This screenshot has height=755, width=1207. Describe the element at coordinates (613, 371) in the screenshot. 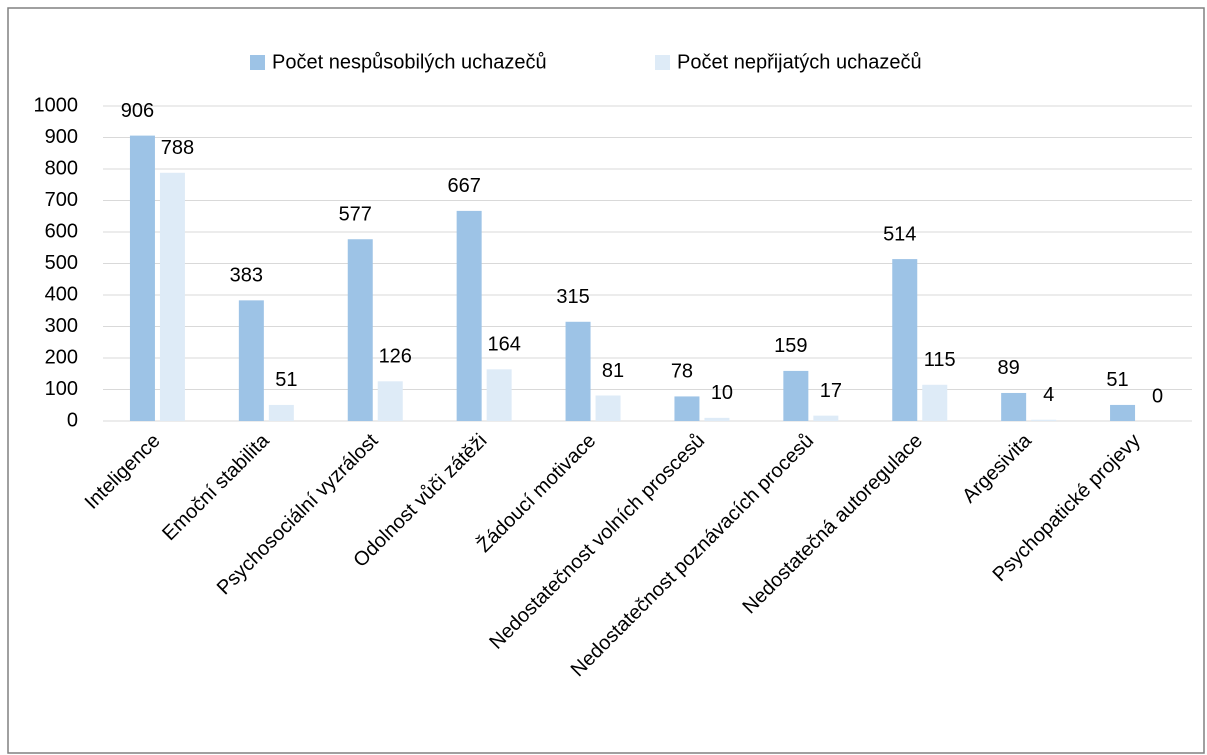

I see `data-label: 81` at that location.